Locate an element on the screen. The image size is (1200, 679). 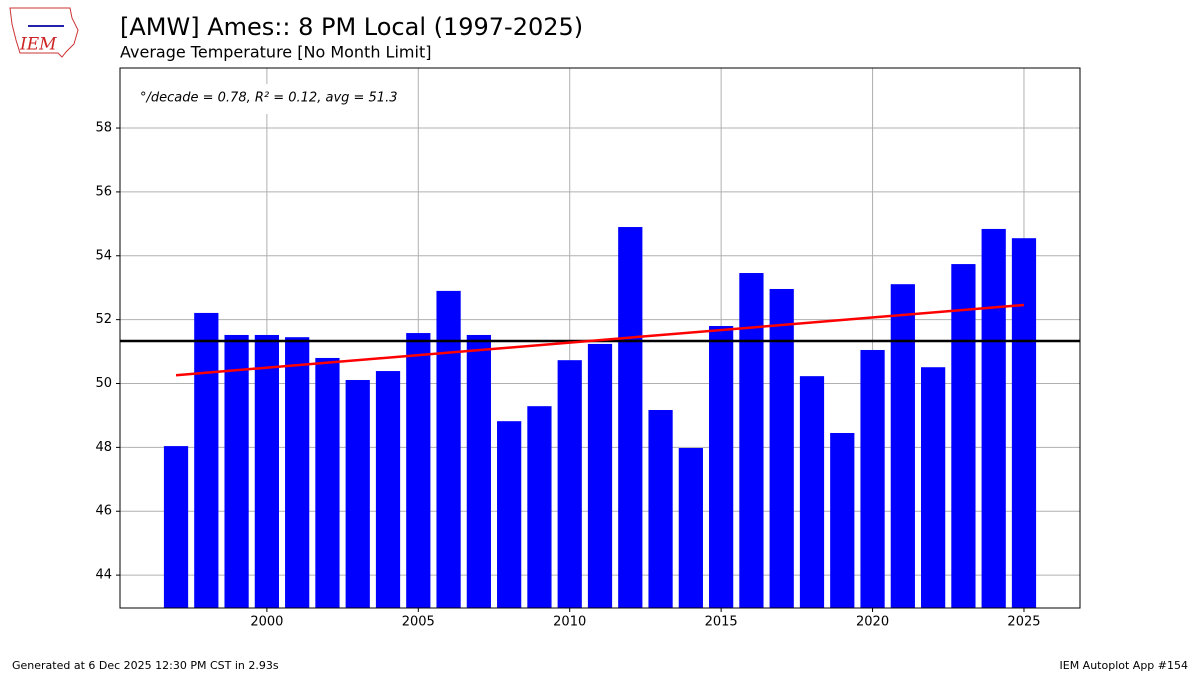
chart-subtitle: Average Temperature [No Month Limit] is located at coordinates (275, 52).